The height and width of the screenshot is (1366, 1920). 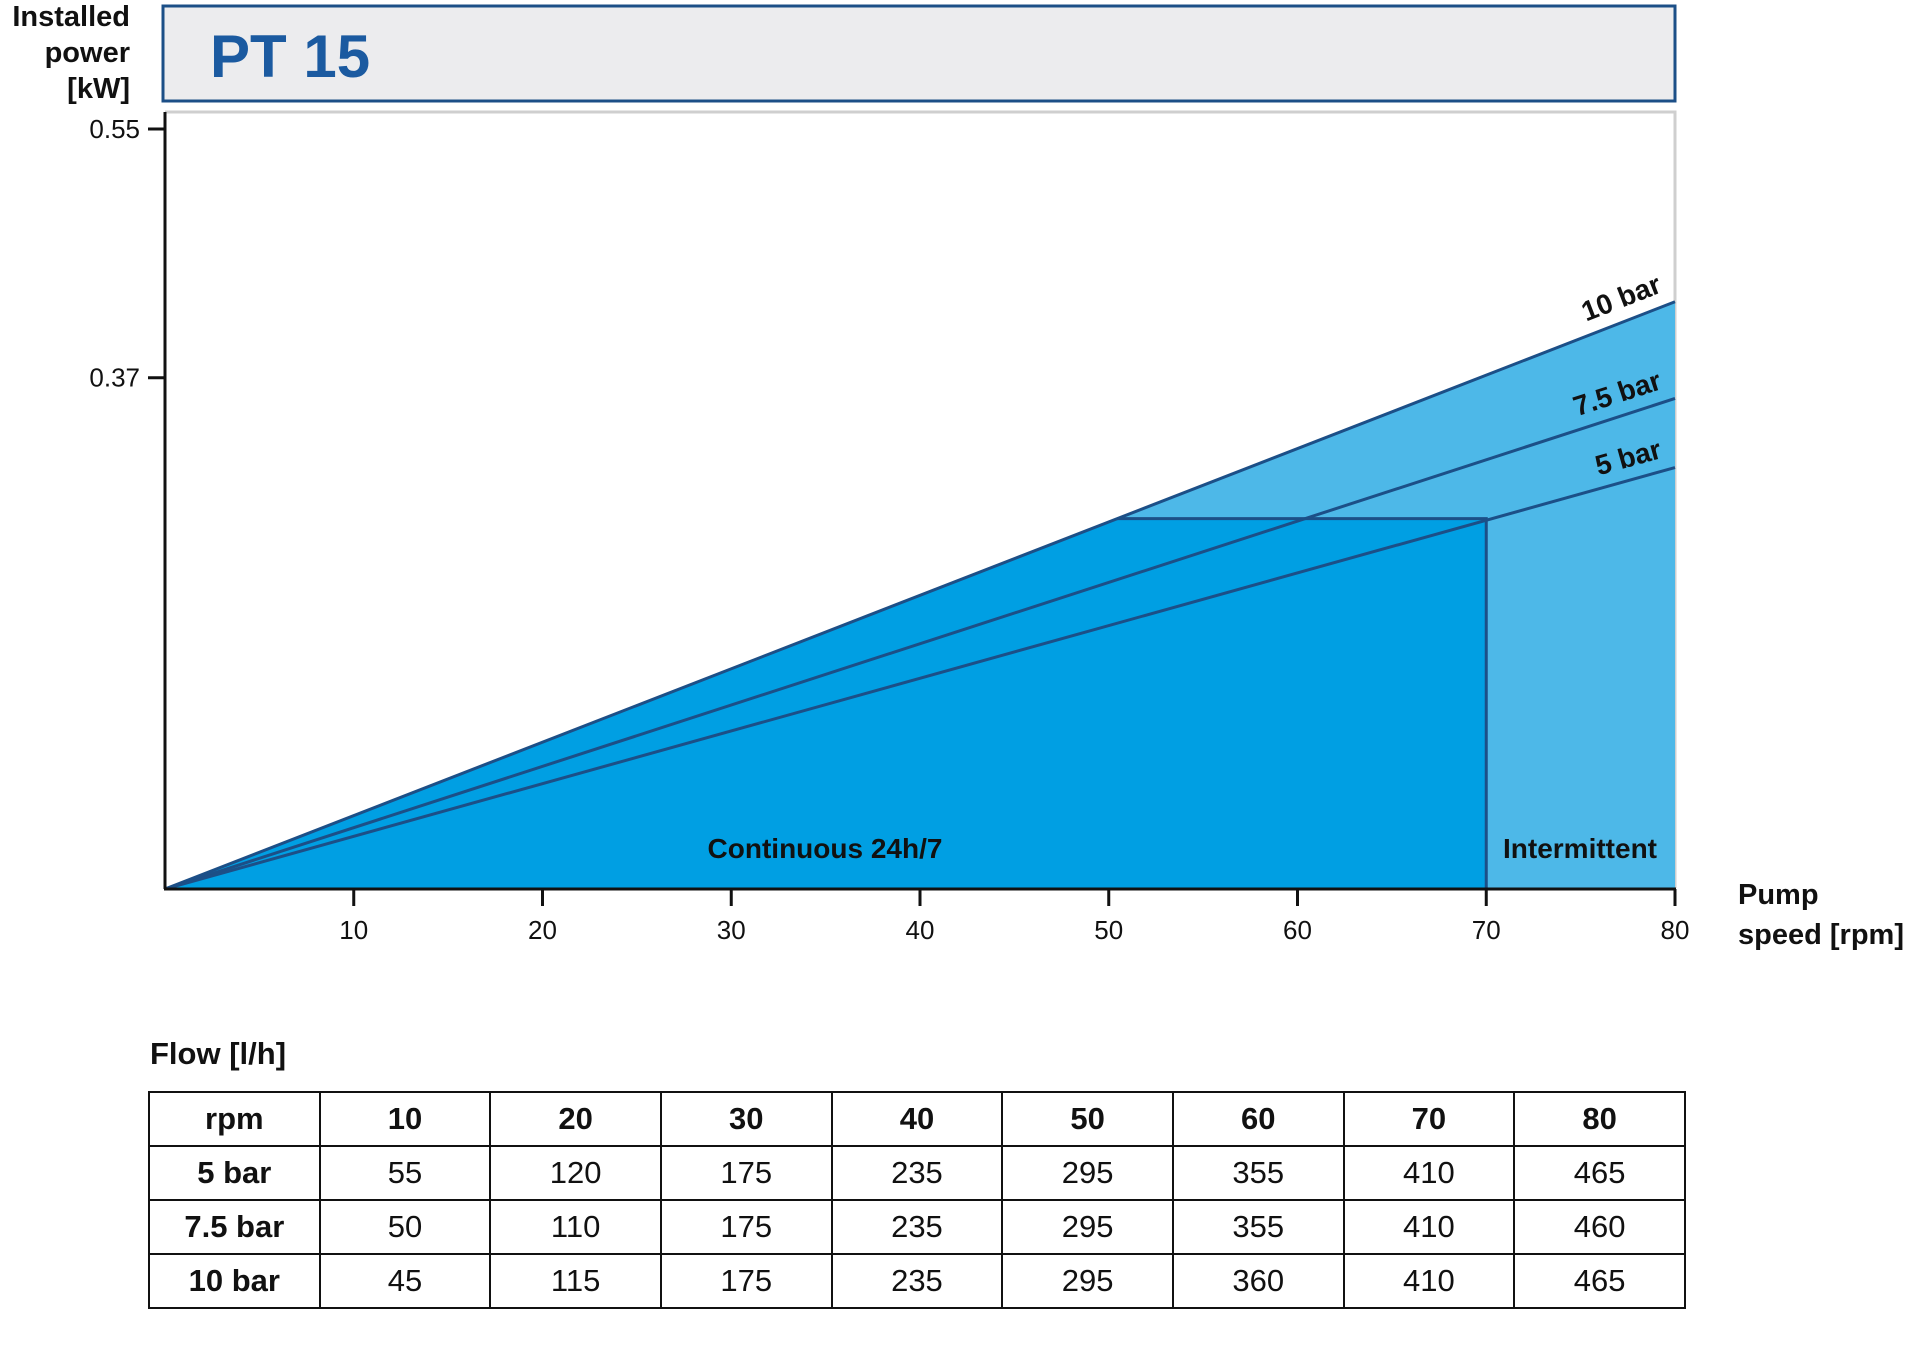 What do you see at coordinates (1599, 1227) in the screenshot?
I see `table-cell: 460` at bounding box center [1599, 1227].